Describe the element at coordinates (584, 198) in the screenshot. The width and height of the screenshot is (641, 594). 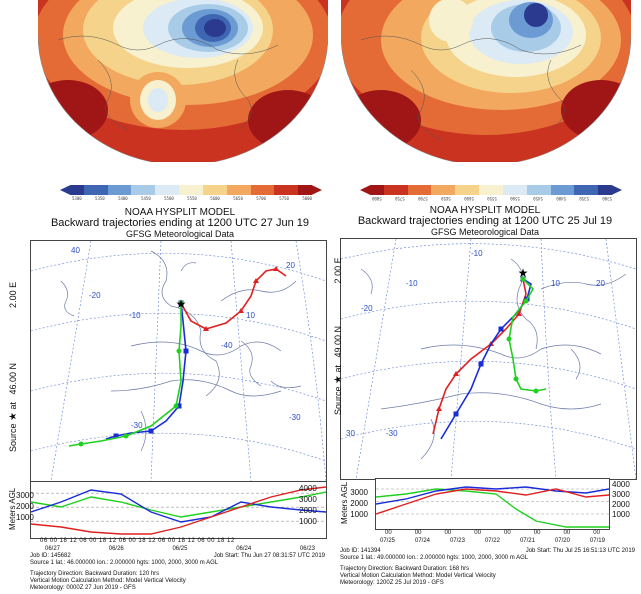
I see `colorbar-tick: 5350` at that location.